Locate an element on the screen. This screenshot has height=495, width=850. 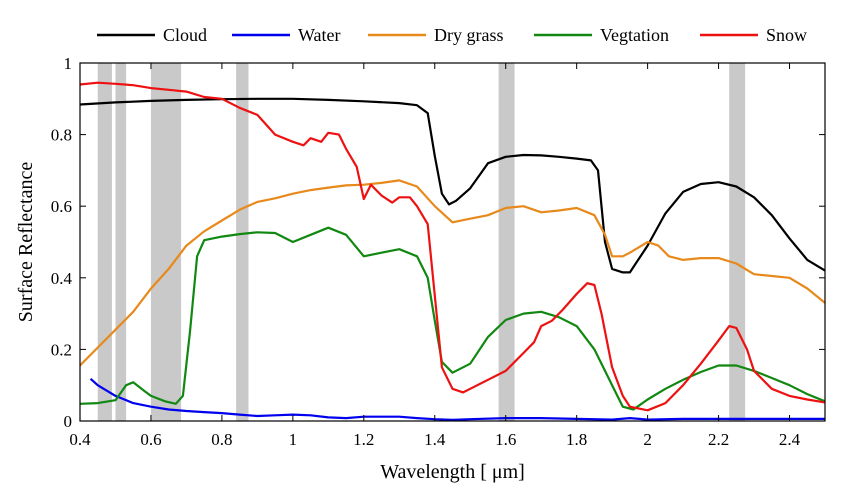
y-tick-label: 0.6 is located at coordinates (61, 206).